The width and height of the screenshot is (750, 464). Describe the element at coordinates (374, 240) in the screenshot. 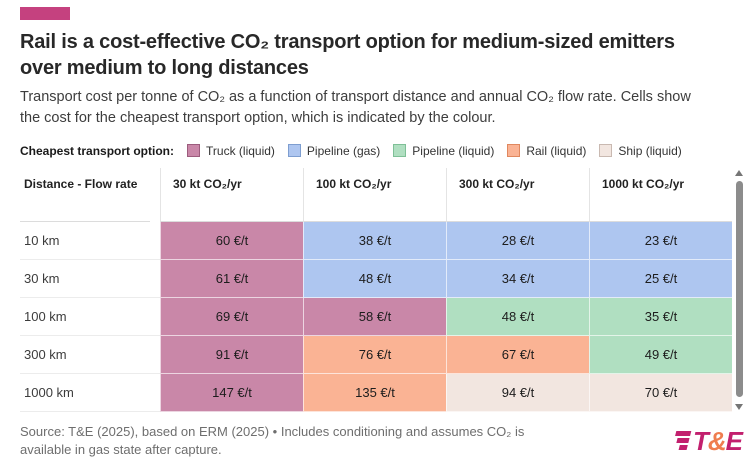

I see `cost-cell: 38 €/t` at that location.